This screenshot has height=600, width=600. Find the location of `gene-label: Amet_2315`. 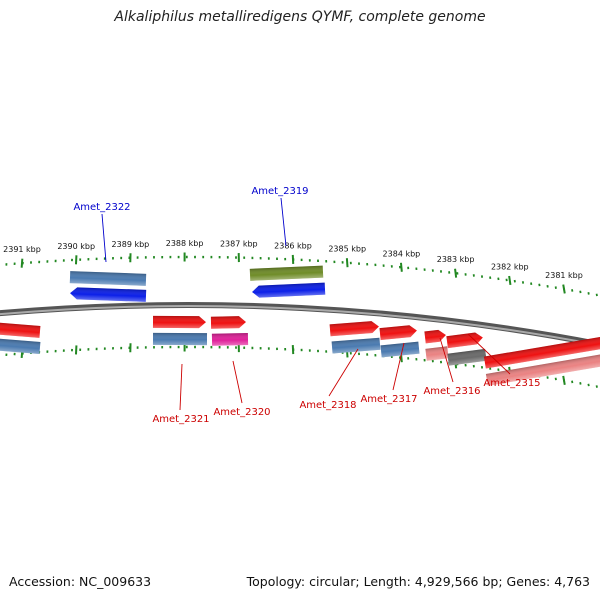

gene-label: Amet_2315 is located at coordinates (511, 383).